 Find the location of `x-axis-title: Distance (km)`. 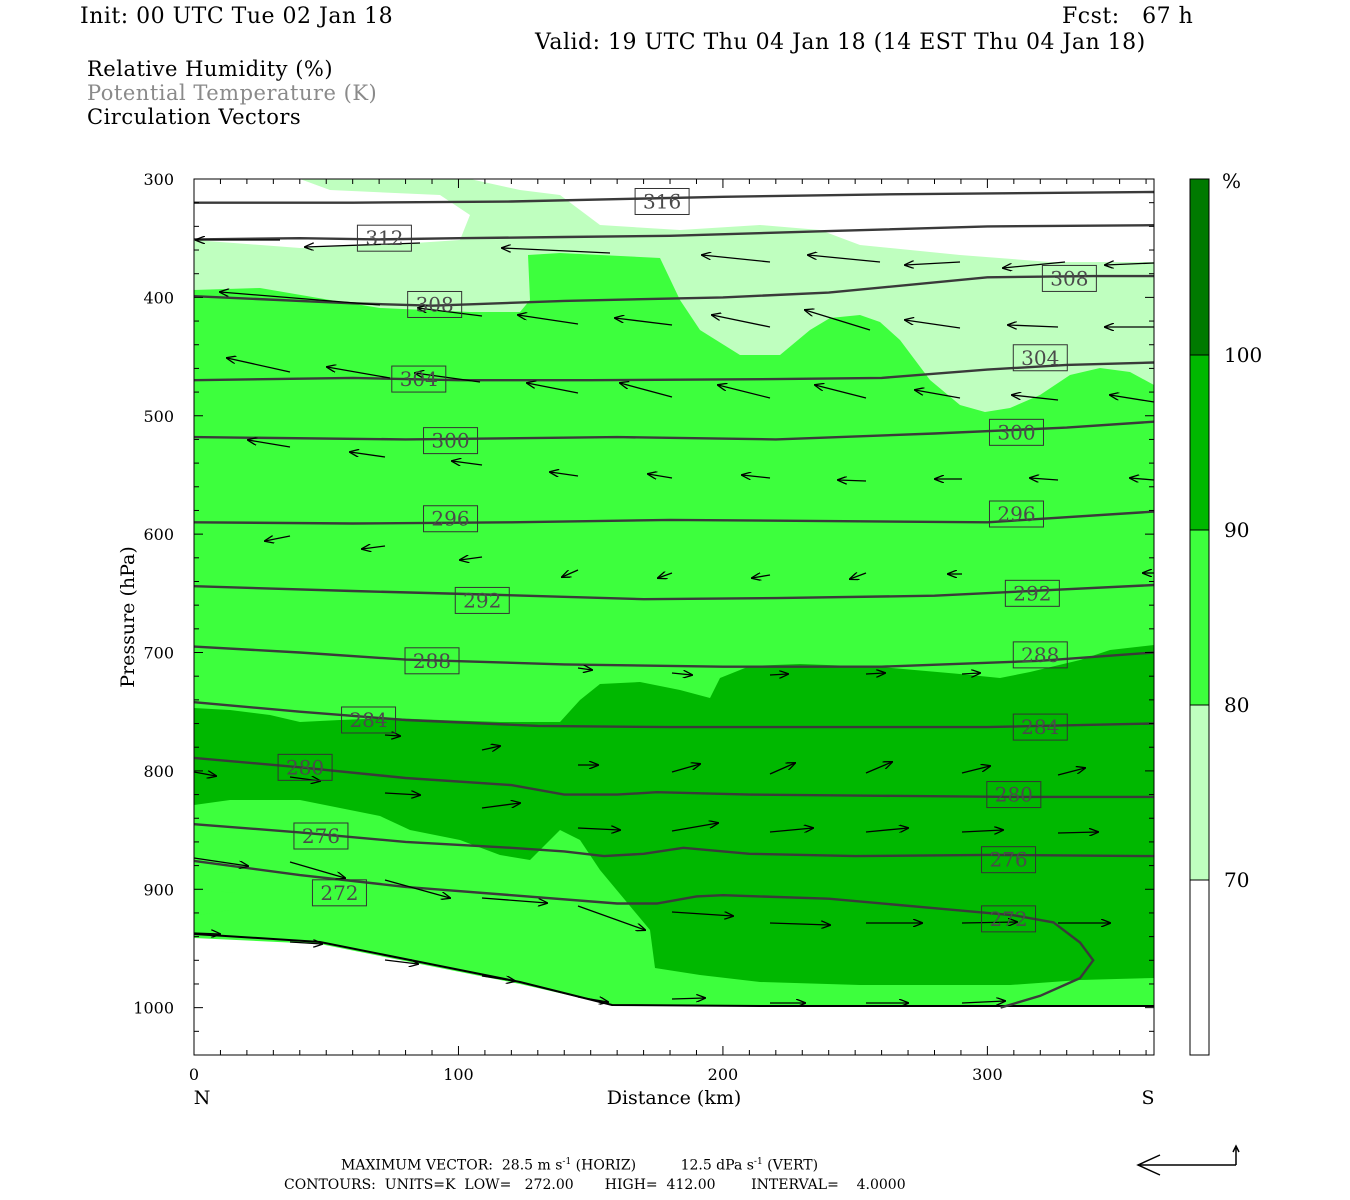

x-axis-title: Distance (km) is located at coordinates (674, 1098).